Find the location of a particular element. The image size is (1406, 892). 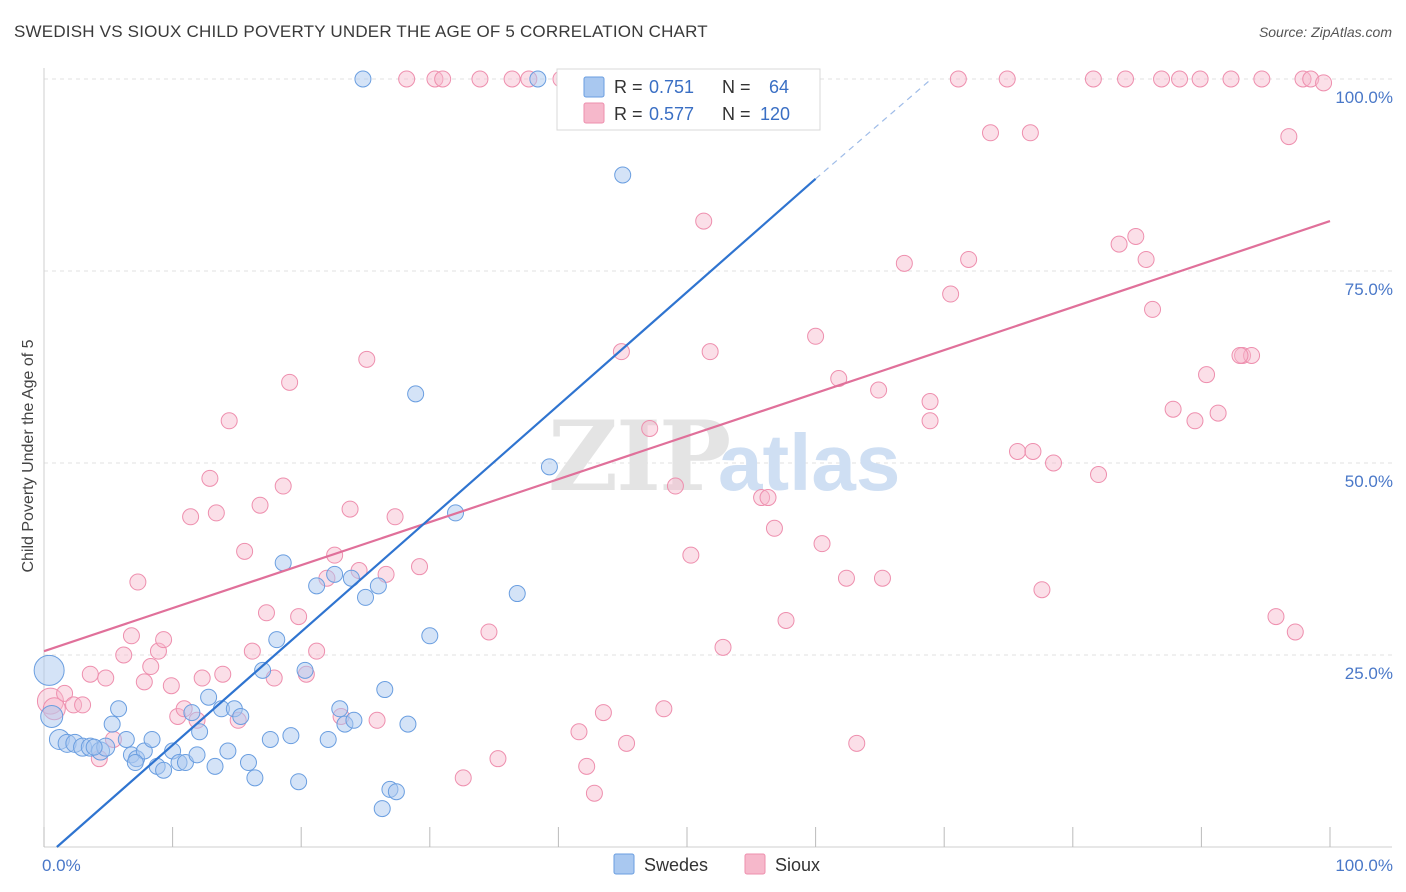

y-tick-label: 75.0% is located at coordinates (1369, 289).